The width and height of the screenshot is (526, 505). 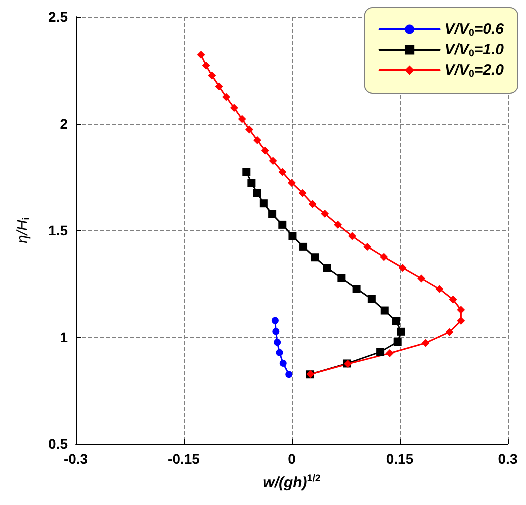 What do you see at coordinates (23, 230) in the screenshot?
I see `y-axis-title: η/Hi` at bounding box center [23, 230].